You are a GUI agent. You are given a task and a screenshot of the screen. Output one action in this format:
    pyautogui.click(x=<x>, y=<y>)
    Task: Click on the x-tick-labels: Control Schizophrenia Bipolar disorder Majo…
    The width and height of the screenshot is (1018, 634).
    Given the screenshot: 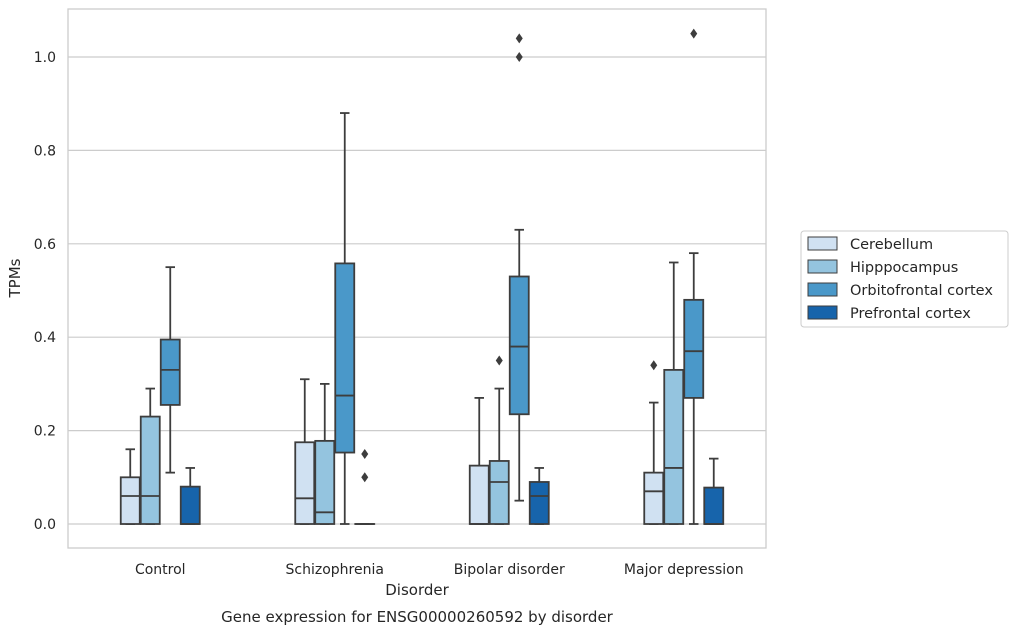 What is the action you would take?
    pyautogui.click(x=439, y=570)
    